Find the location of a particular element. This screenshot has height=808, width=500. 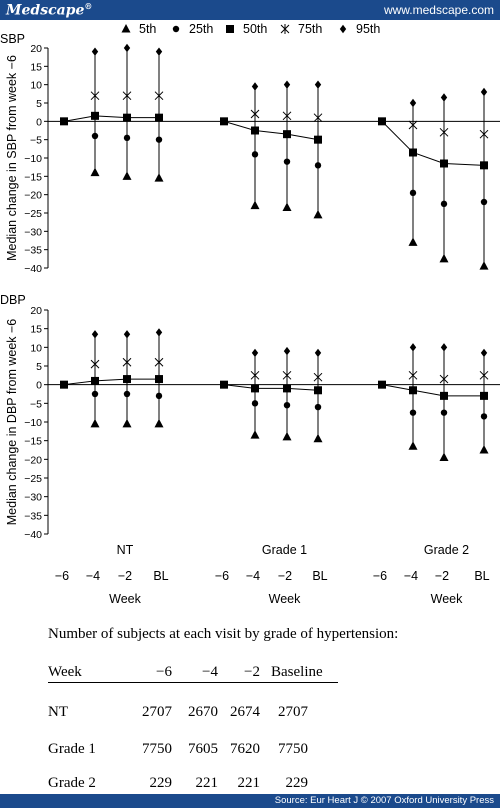

week-tick-label: −2 is located at coordinates (442, 576).